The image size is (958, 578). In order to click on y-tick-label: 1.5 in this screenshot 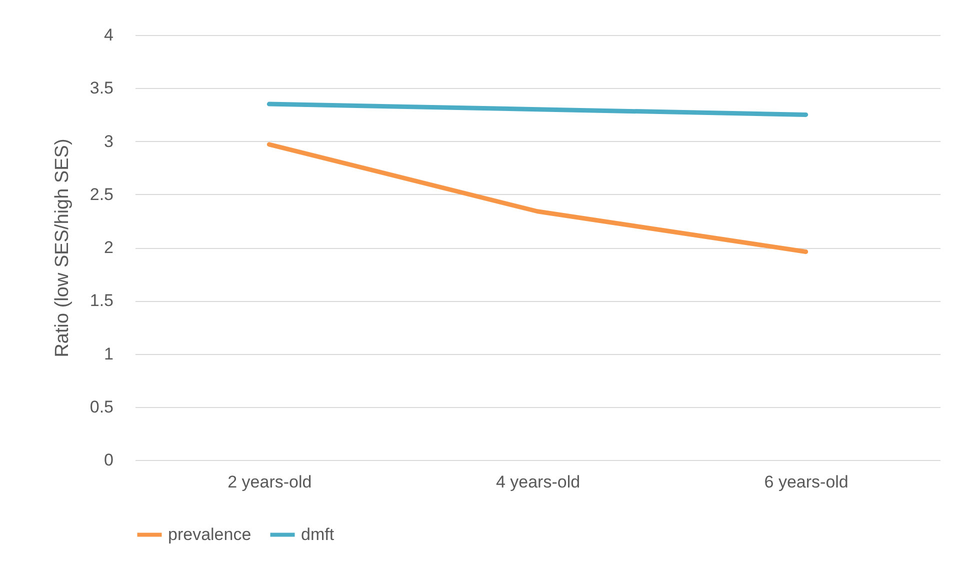, I will do `click(102, 300)`.